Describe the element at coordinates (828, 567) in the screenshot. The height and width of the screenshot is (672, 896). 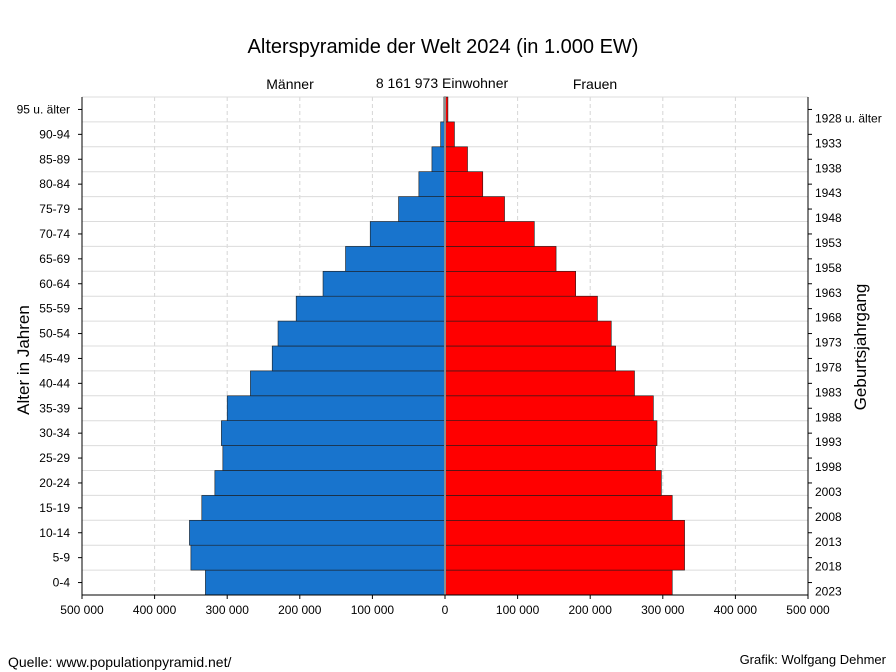
I see `birth-year-label: 2018` at that location.